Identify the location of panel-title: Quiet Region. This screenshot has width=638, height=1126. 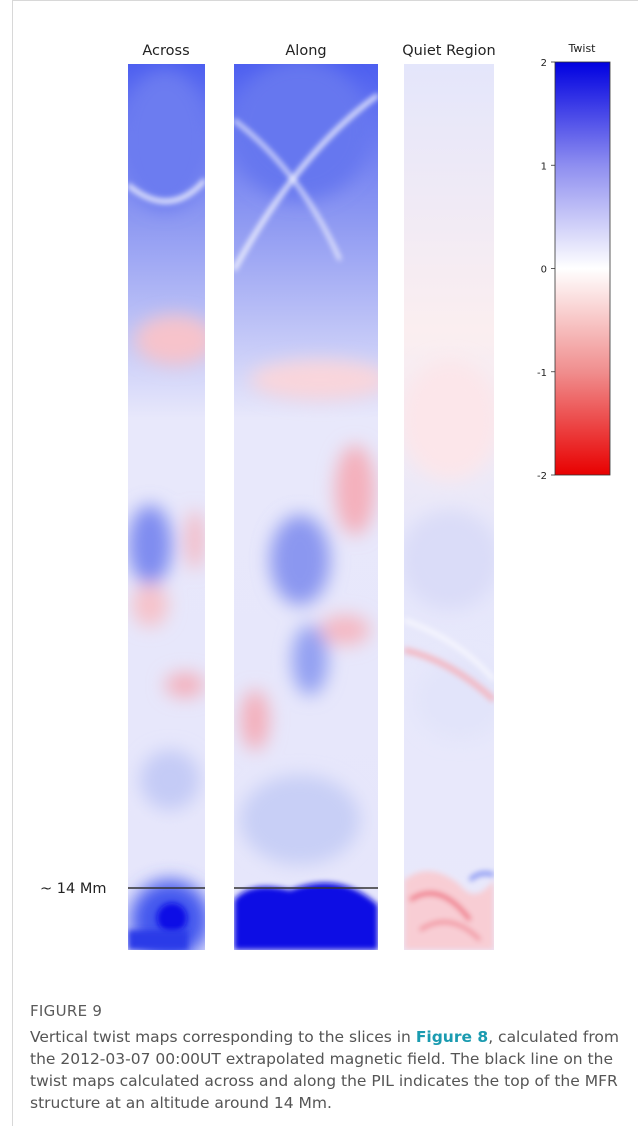
(449, 51).